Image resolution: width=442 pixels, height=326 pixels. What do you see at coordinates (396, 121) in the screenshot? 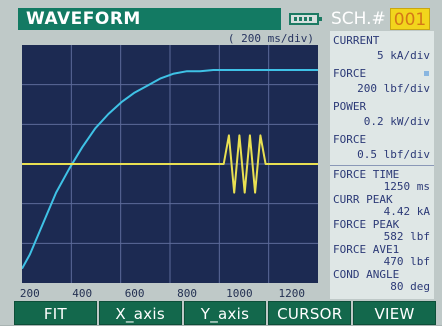
I see `readout-value: 0.2 kW/div` at bounding box center [396, 121].